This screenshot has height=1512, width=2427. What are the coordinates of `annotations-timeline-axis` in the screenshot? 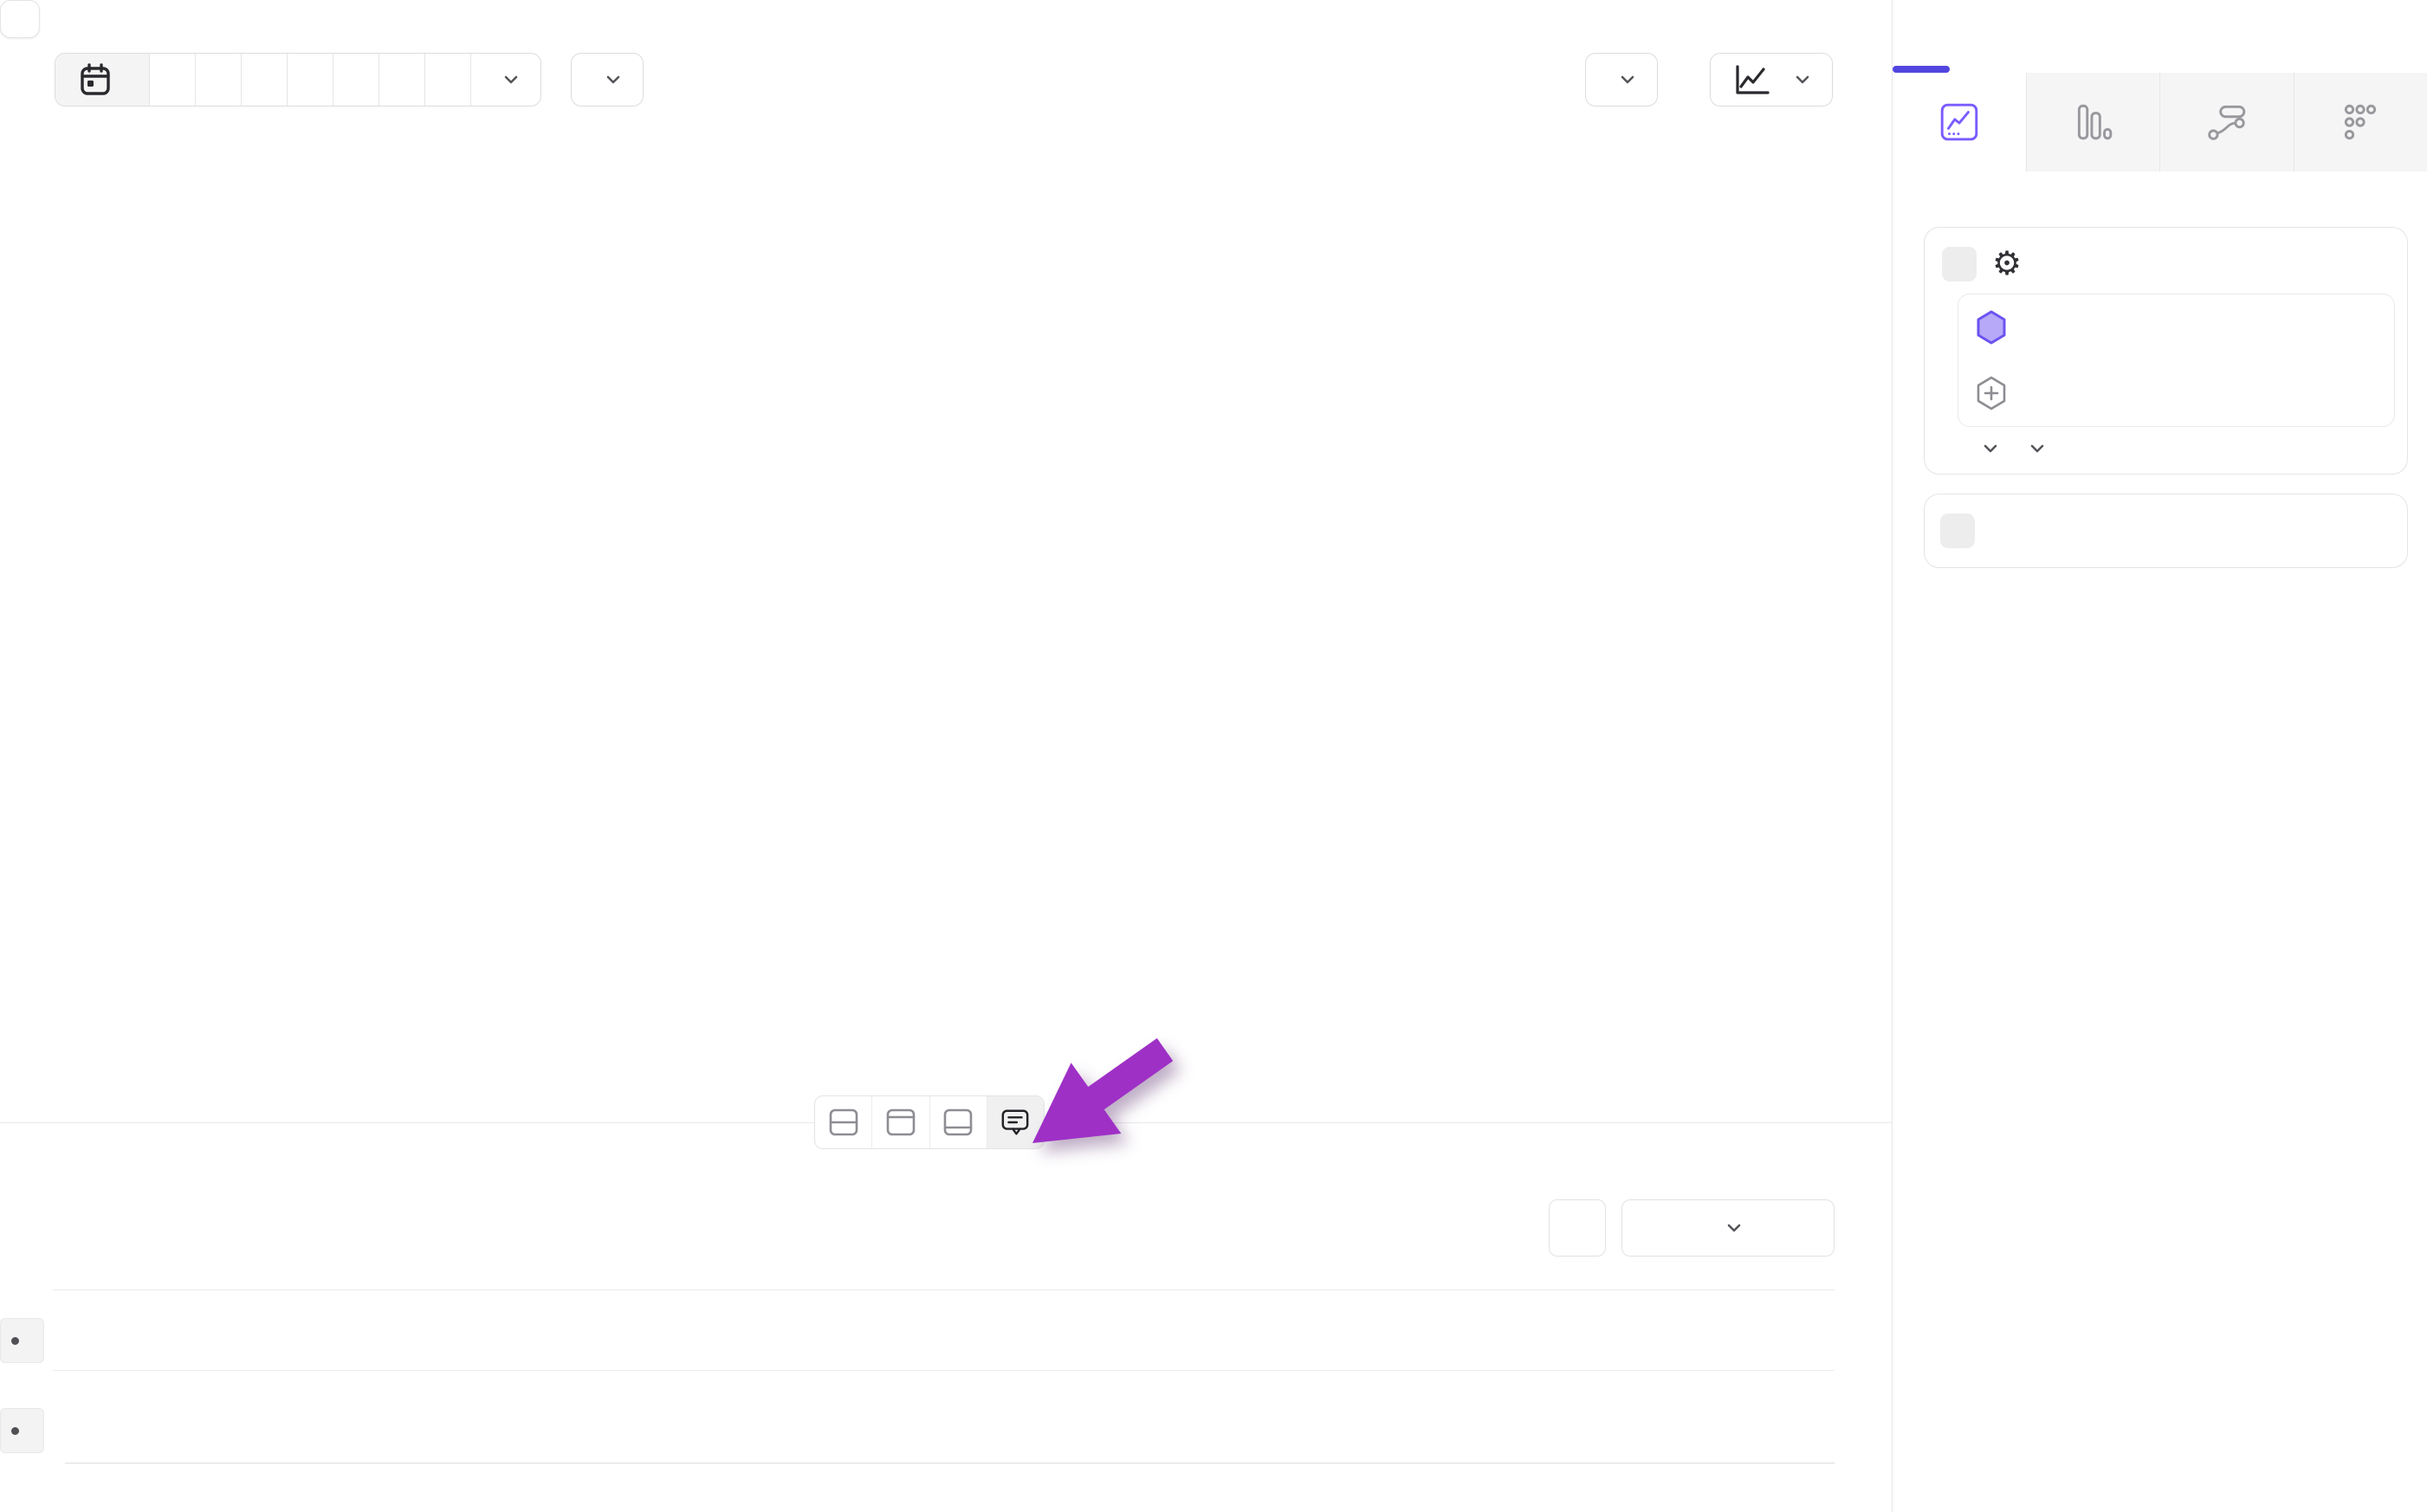 It's located at (946, 1469).